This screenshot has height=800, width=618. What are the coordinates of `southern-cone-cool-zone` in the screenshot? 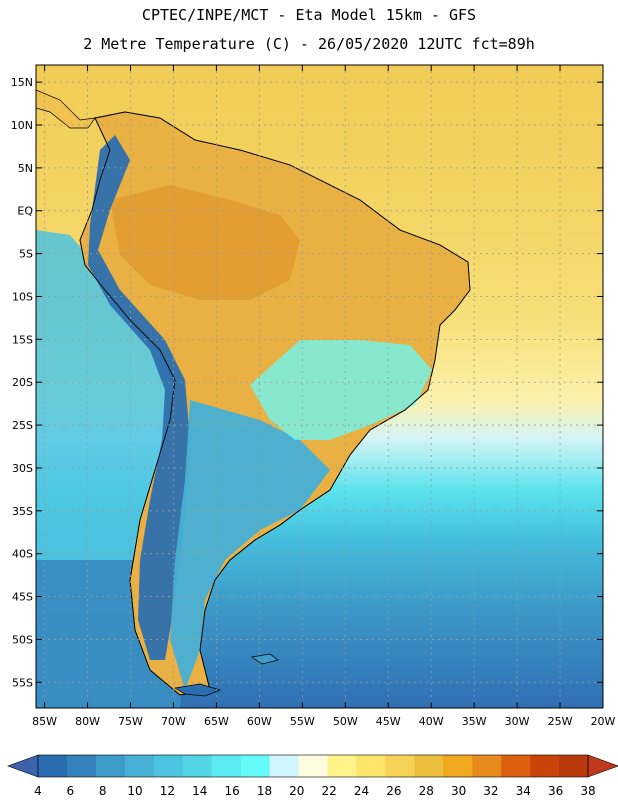 It's located at (250, 545).